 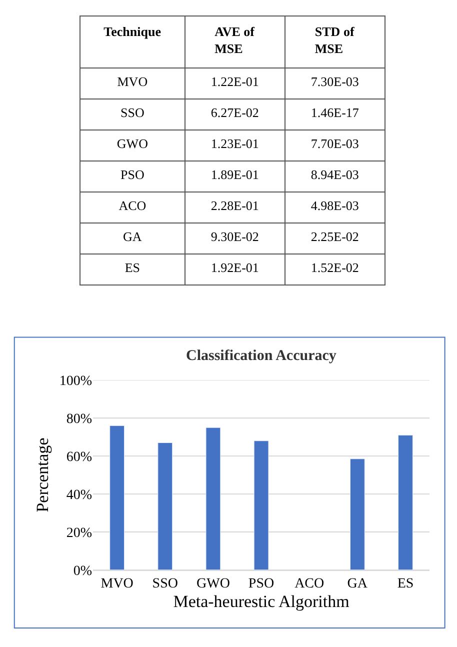 What do you see at coordinates (42, 475) in the screenshot?
I see `y-axis-title: Percentage` at bounding box center [42, 475].